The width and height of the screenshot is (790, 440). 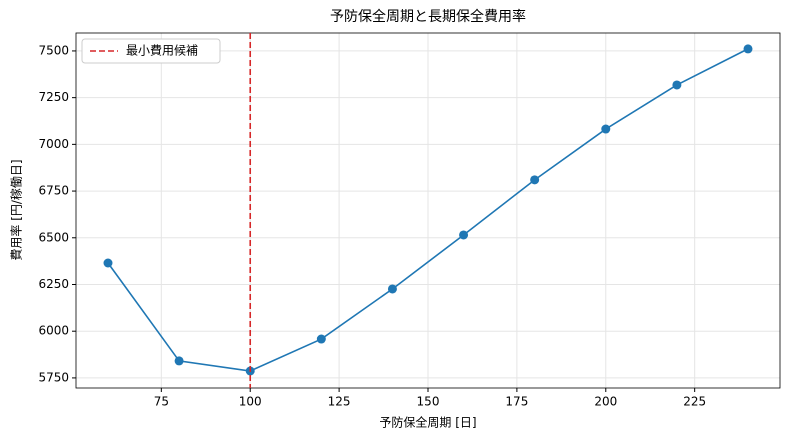 What do you see at coordinates (161, 402) in the screenshot?
I see `x-tick-label: 75` at bounding box center [161, 402].